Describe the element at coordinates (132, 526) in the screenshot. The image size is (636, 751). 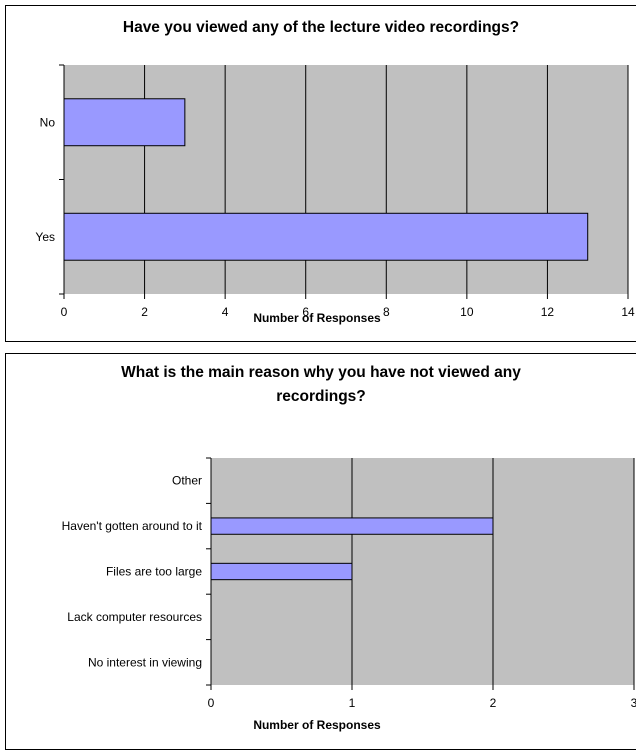
I see `y-category-label: Haven't gotten around to it` at that location.